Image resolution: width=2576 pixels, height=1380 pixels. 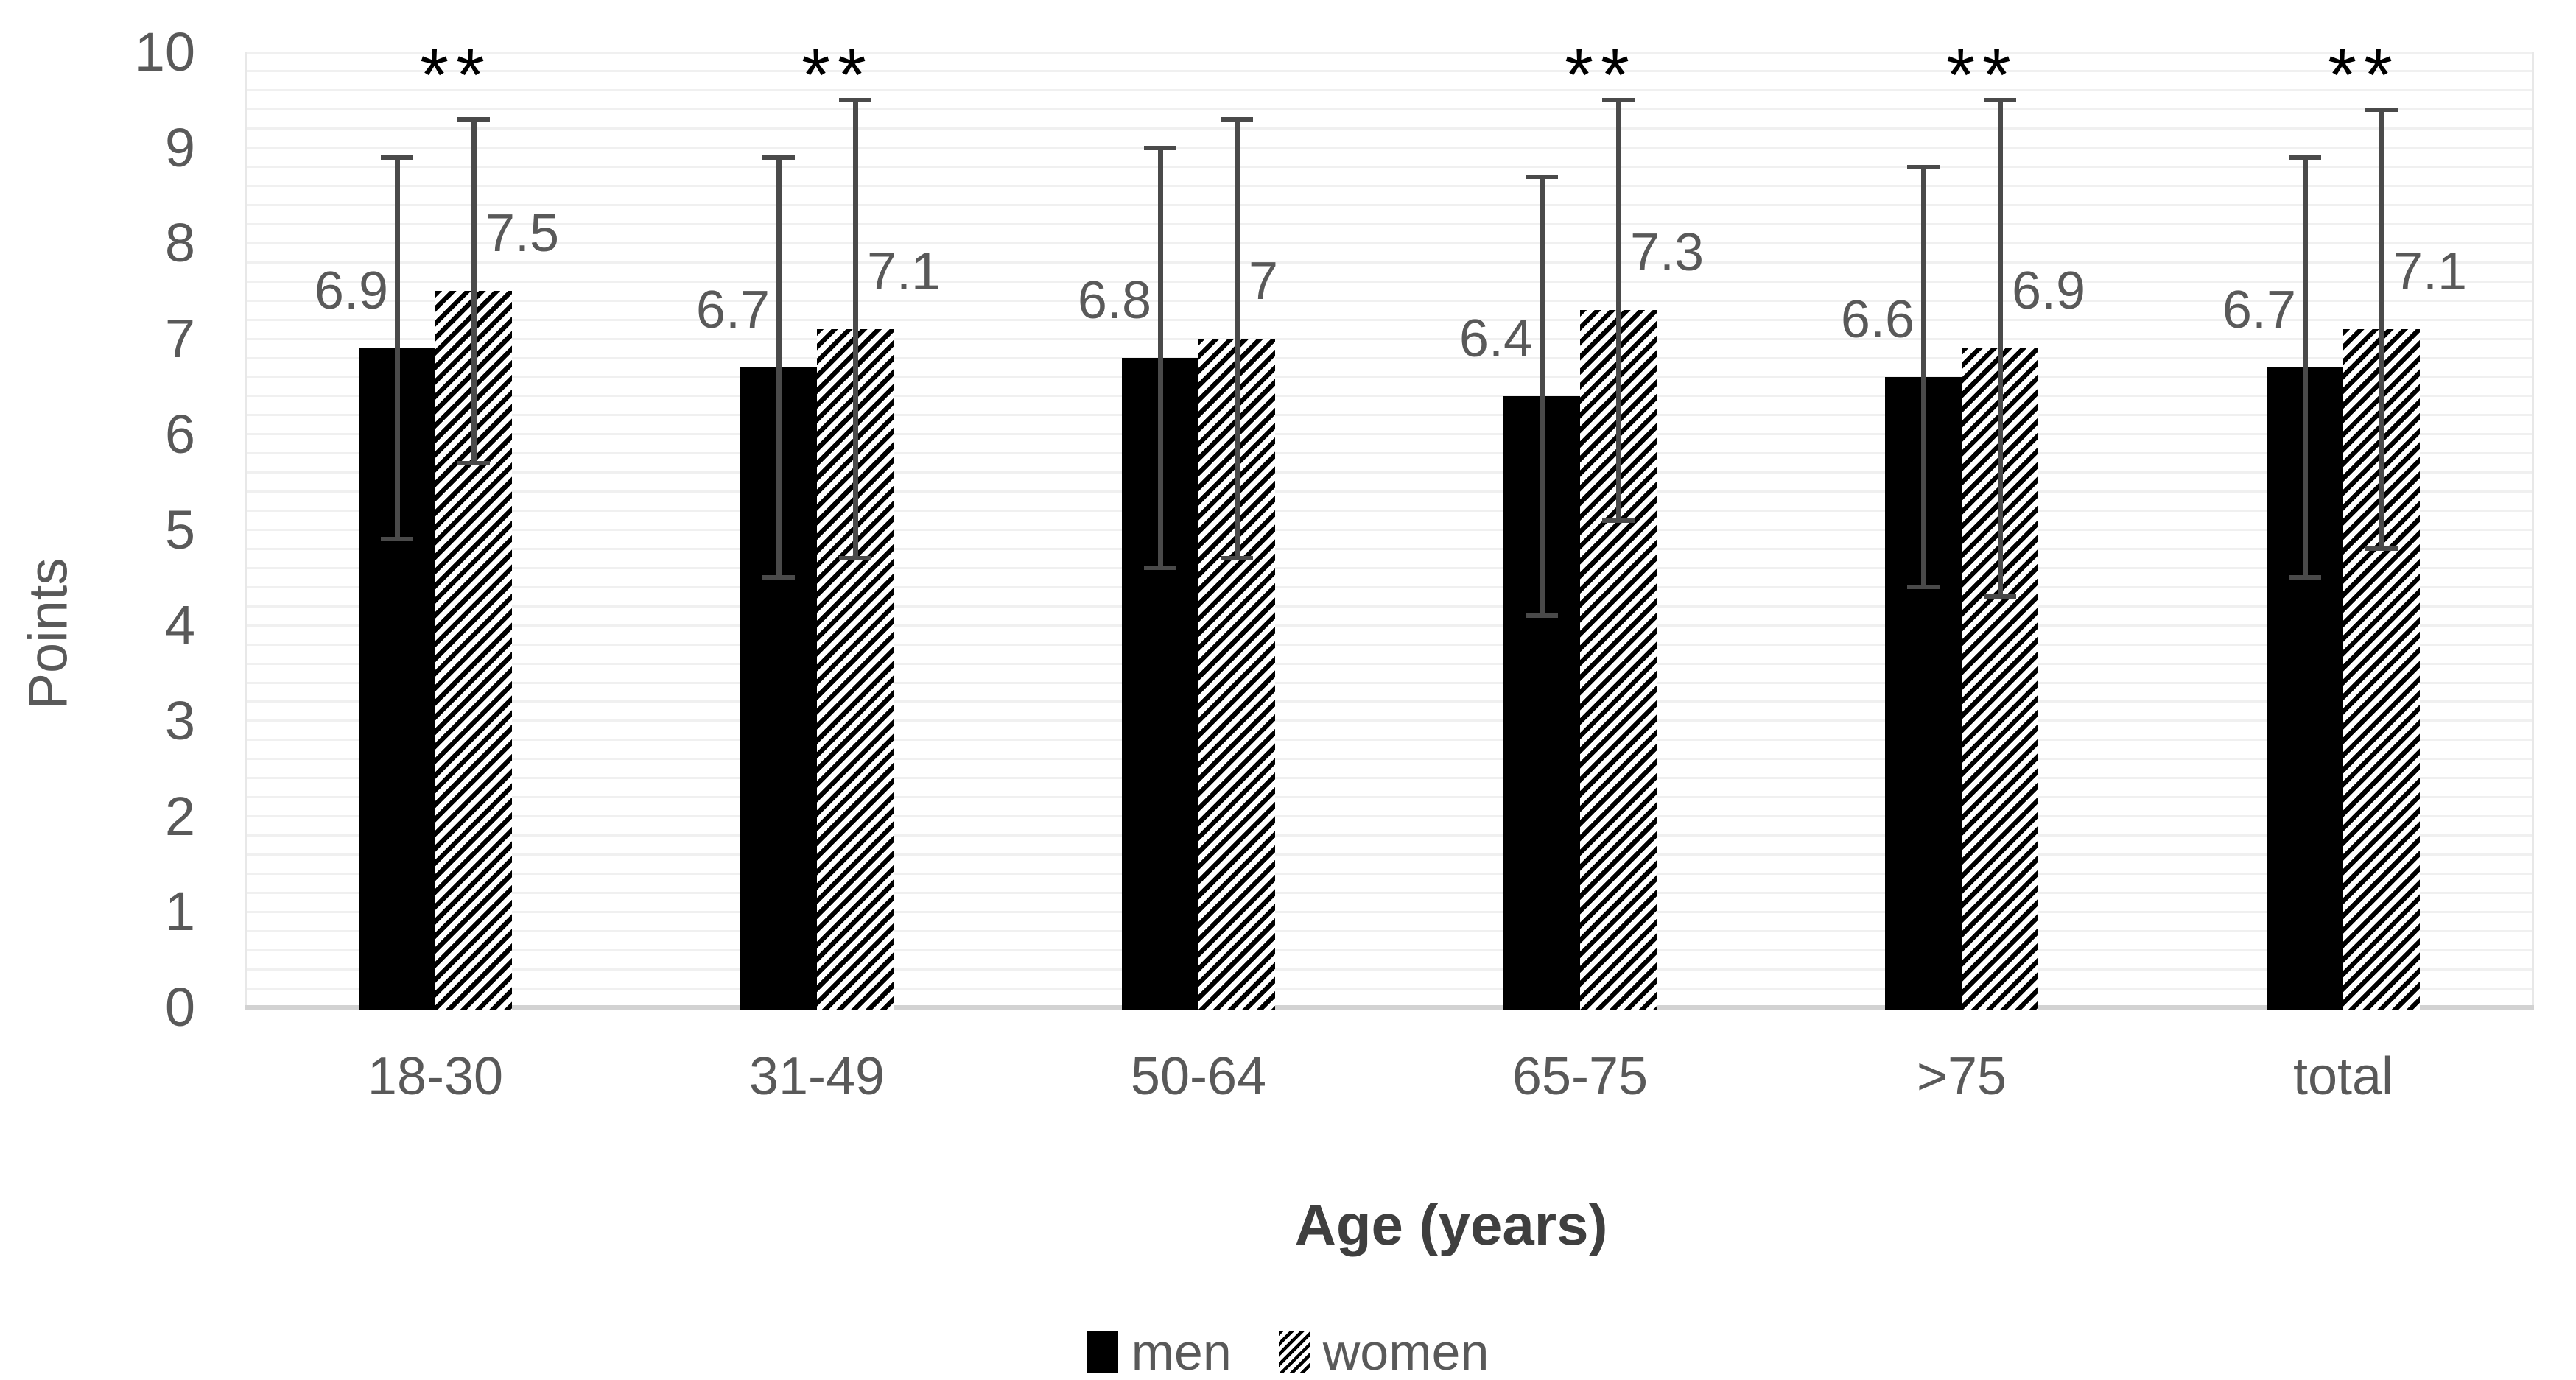 I want to click on y-axis-tick-label: 5, so click(x=179, y=530).